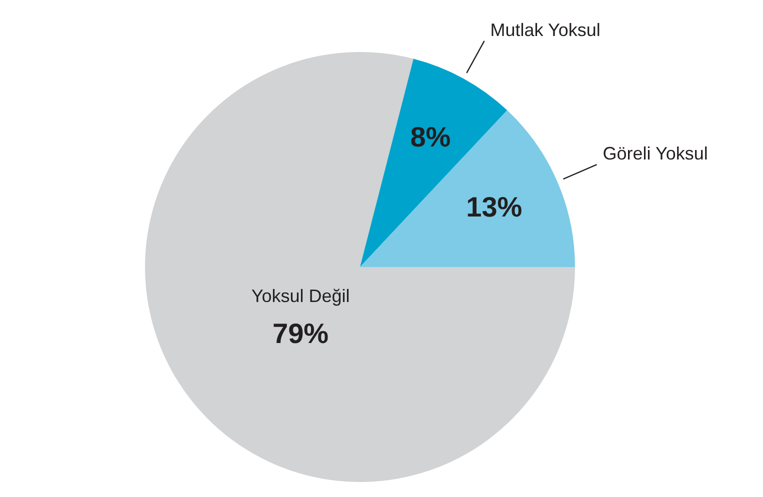 This screenshot has height=497, width=763. I want to click on slice-label: Göreli Yoksul, so click(655, 154).